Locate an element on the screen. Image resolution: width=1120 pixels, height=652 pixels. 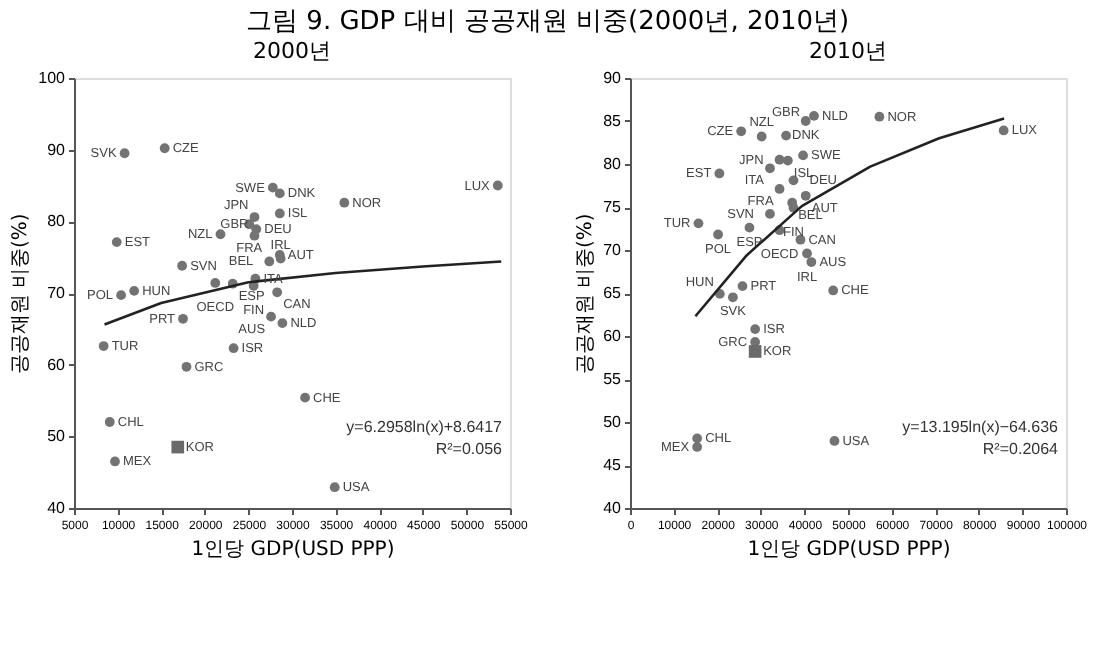
chart-subtitle: 2000년 is located at coordinates (292, 51).